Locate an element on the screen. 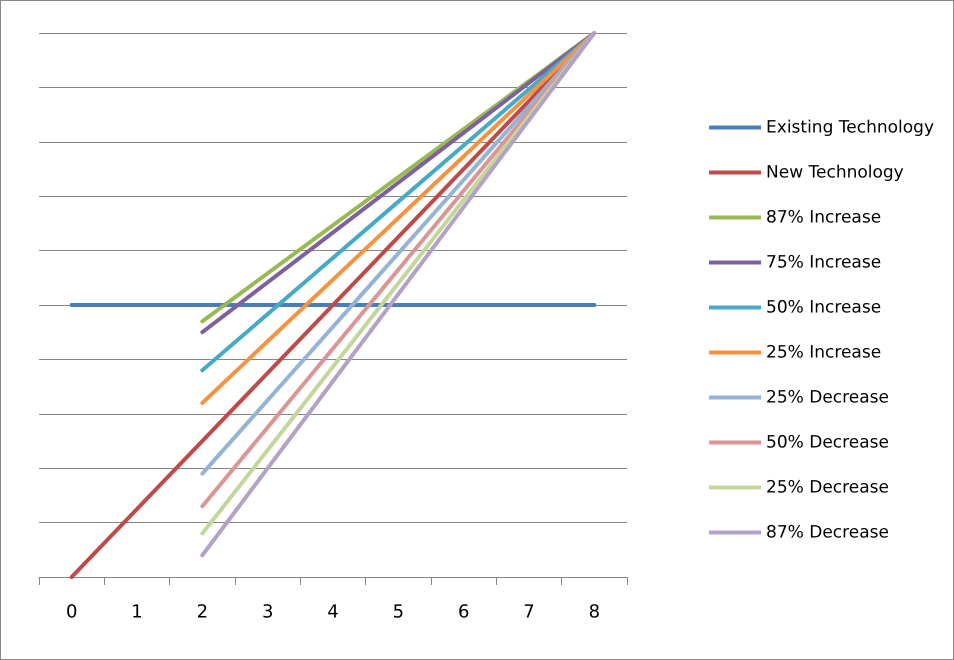  legend-label: 75% Increase is located at coordinates (824, 262).